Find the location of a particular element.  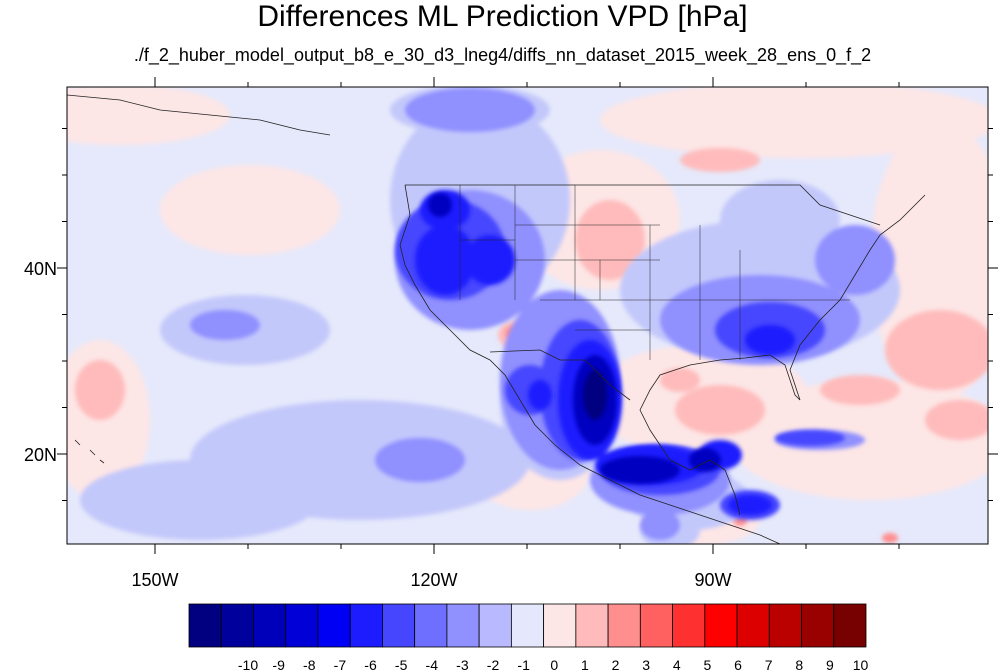

hawaii-coastline is located at coordinates (89, 451).